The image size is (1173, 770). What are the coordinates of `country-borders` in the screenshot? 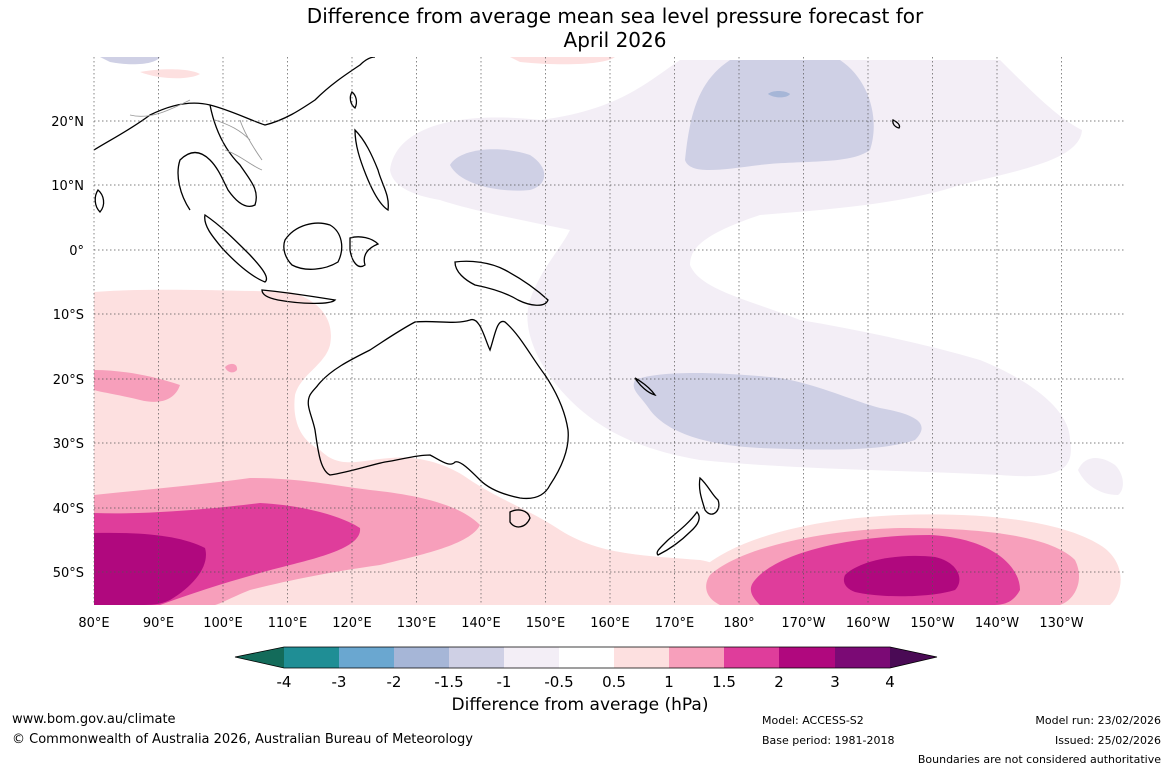 It's located at (196, 135).